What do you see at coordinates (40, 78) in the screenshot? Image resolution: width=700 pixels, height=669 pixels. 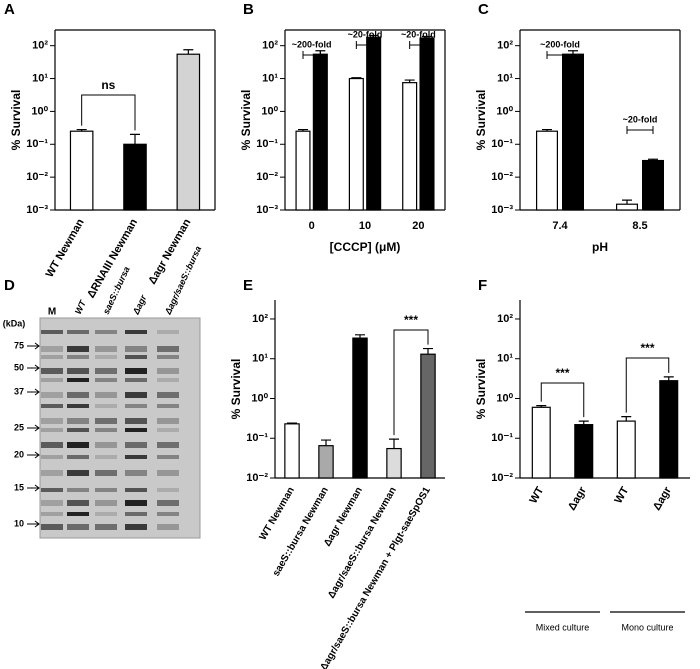 I see `y-tick-label: 10¹` at bounding box center [40, 78].